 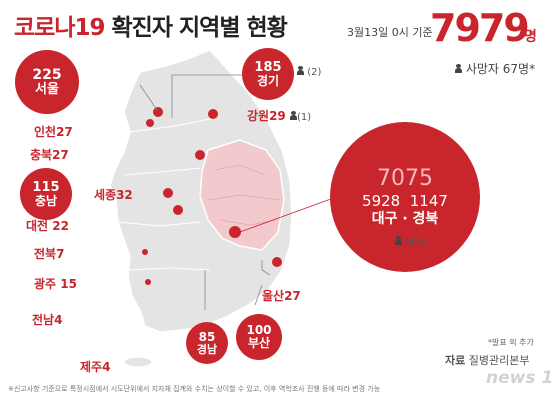 What do you see at coordinates (259, 330) in the screenshot?
I see `busan-count: 100` at bounding box center [259, 330].